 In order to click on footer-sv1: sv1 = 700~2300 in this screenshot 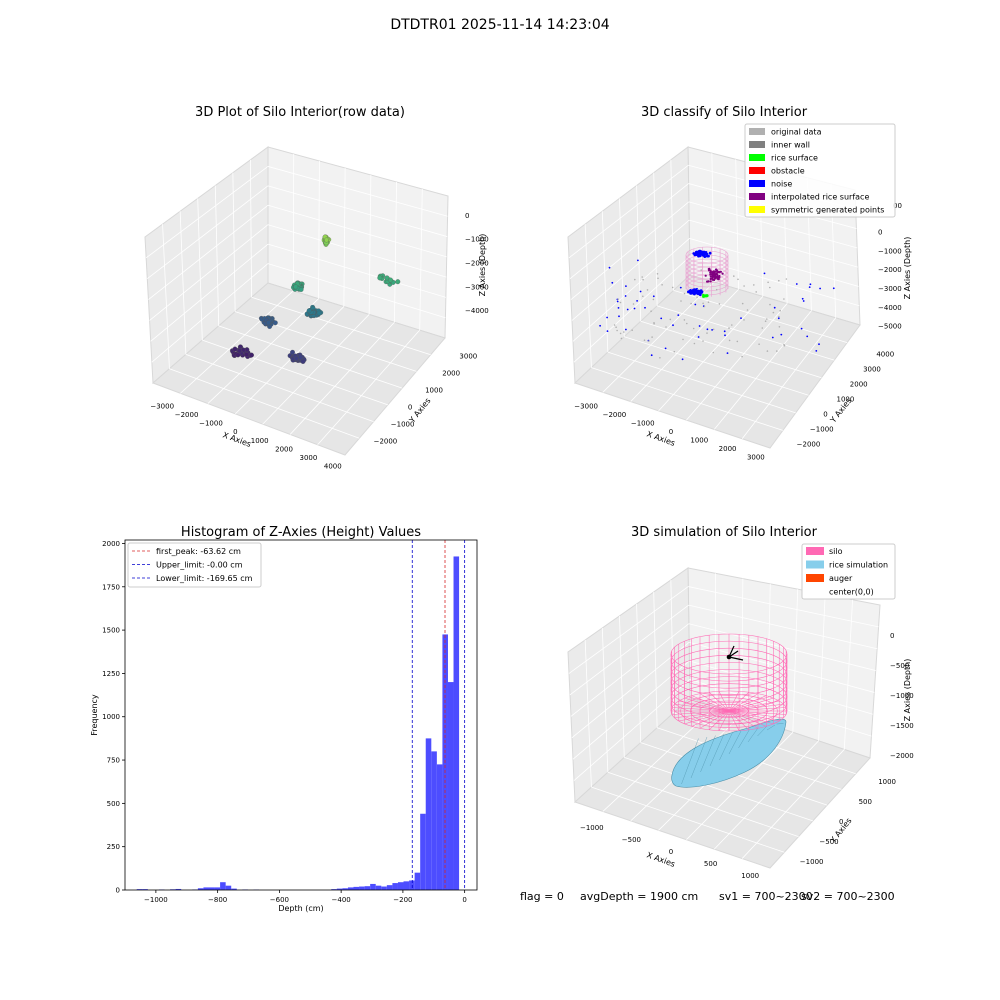, I will do `click(766, 896)`.